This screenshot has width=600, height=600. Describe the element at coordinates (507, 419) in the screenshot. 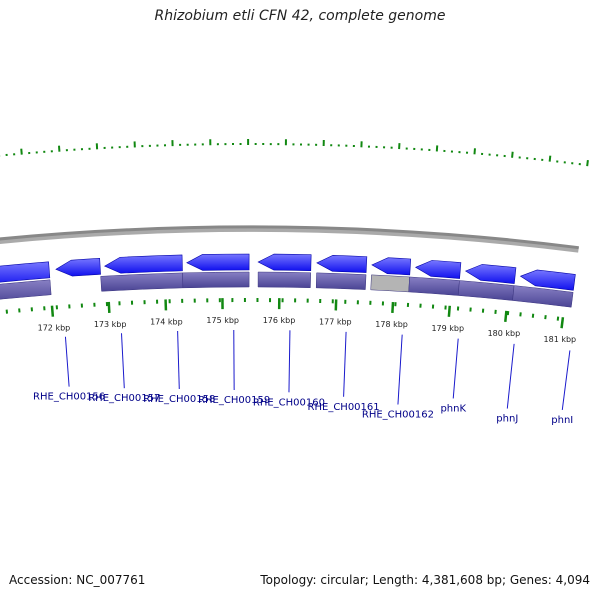

I see `gene-label: phnJ` at that location.